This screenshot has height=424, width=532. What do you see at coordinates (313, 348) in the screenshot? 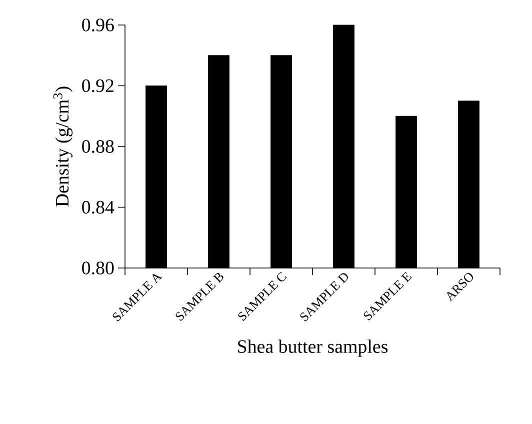
I see `x-axis-title: Shea butter samples` at bounding box center [313, 348].